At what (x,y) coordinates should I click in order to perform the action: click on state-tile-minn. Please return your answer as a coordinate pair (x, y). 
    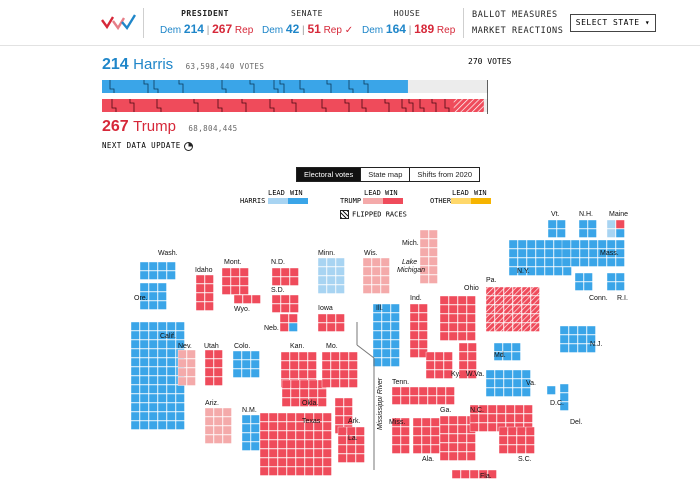
    Looking at the image, I should click on (331, 275).